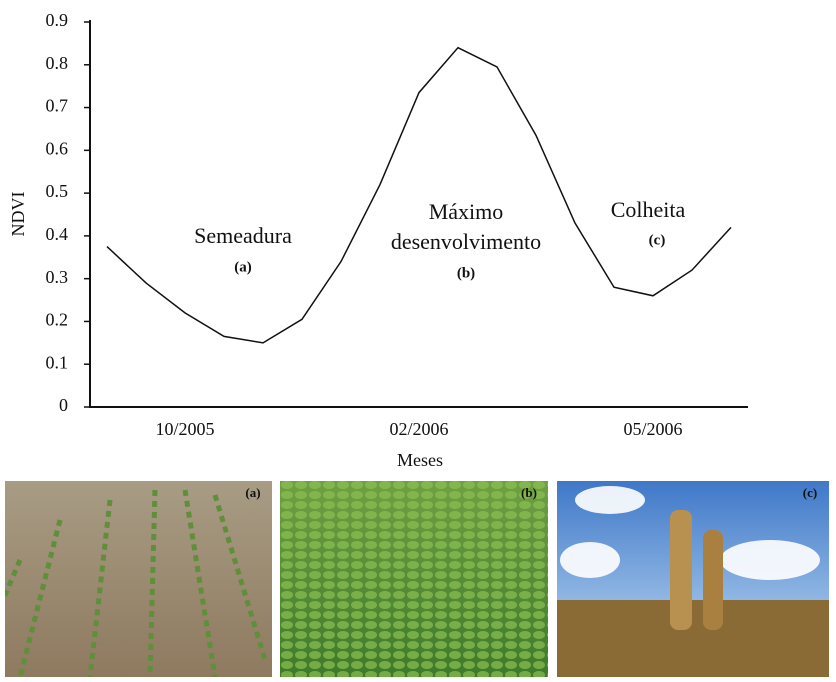  What do you see at coordinates (57, 191) in the screenshot?
I see `y-tick-label: 0.5` at bounding box center [57, 191].